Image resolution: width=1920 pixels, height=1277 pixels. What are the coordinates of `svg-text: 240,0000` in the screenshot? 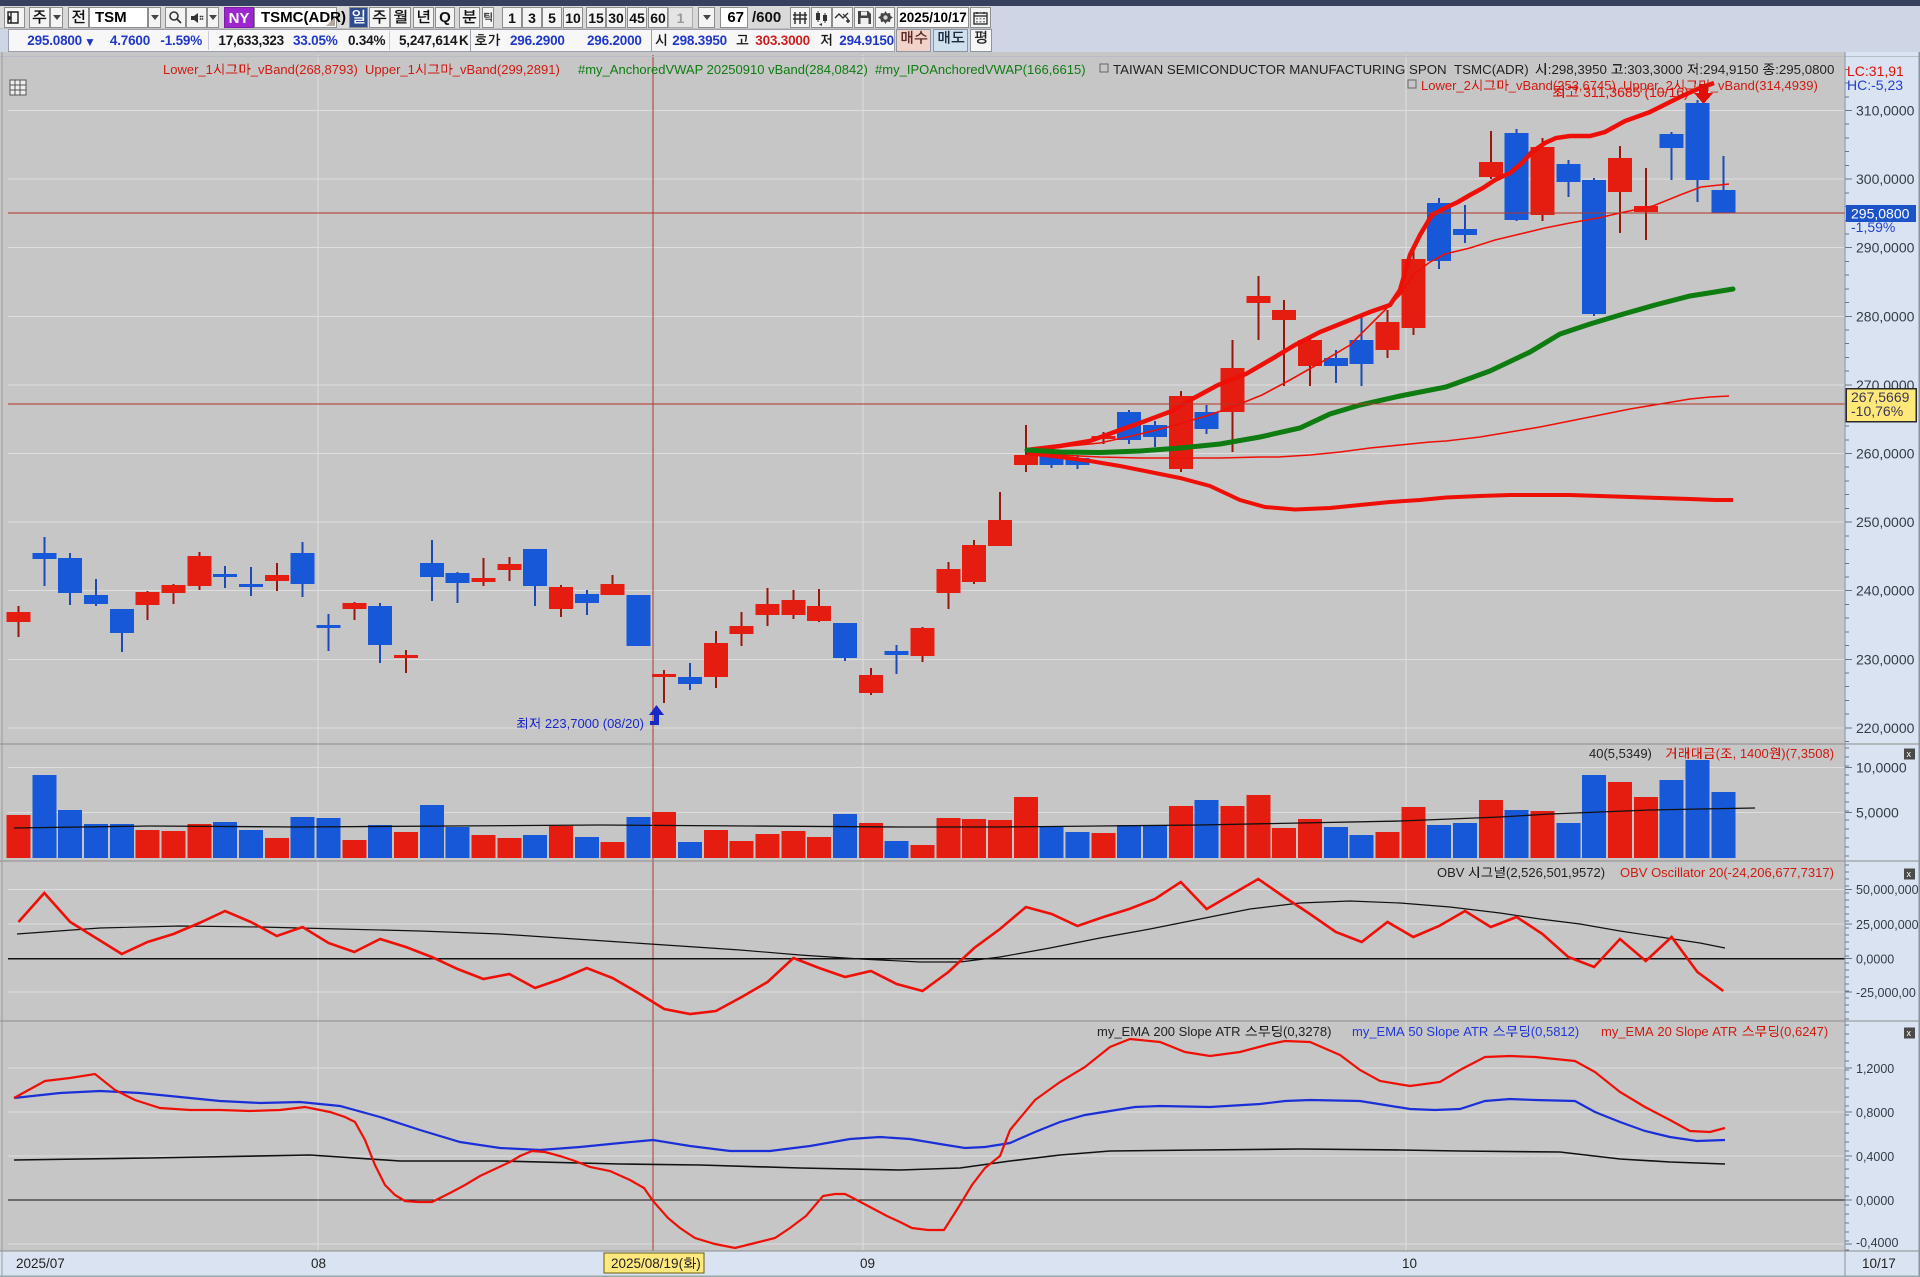 It's located at (1885, 591).